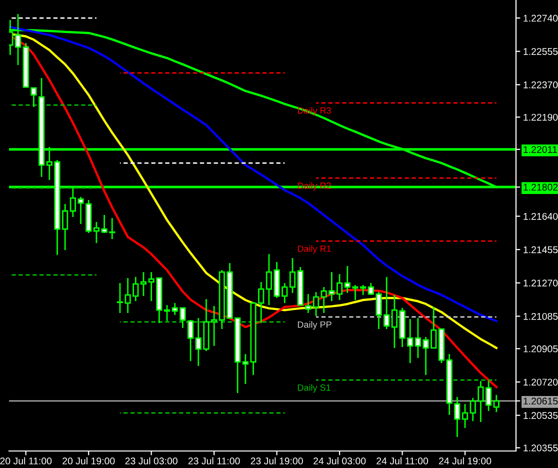  Describe the element at coordinates (465, 460) in the screenshot. I see `x-tick-label: 24 Jul 19:00` at that location.